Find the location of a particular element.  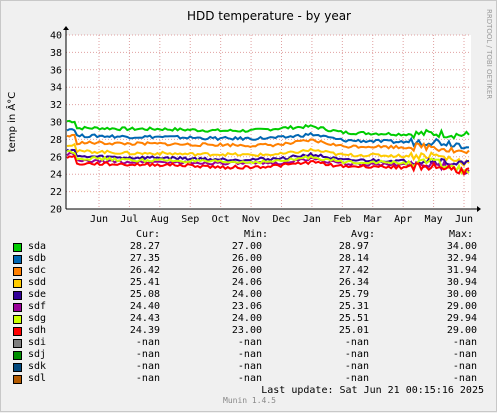

legend-series-name: sdi is located at coordinates (37, 342).